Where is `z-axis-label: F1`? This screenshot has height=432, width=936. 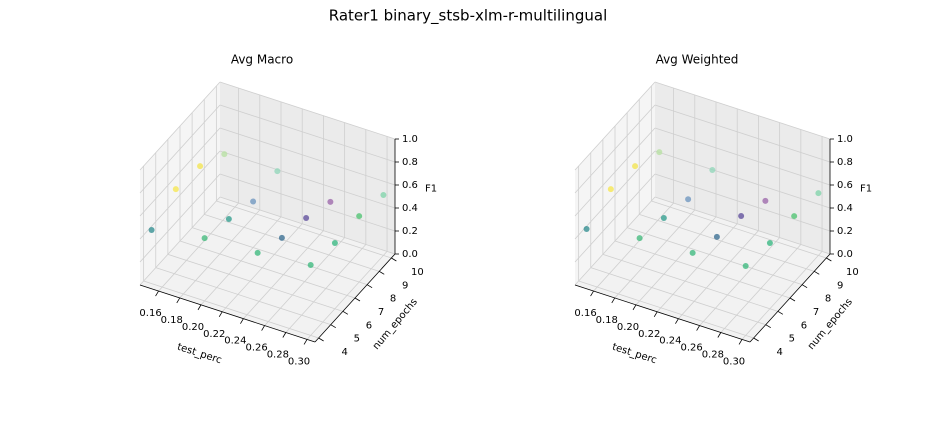 z-axis-label: F1 is located at coordinates (866, 189).